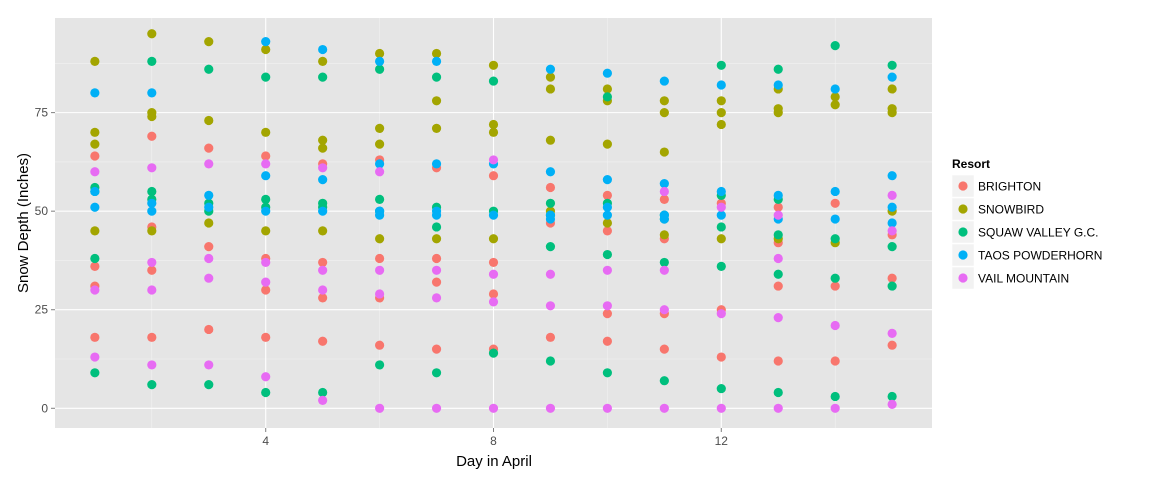  I want to click on x-tick-label: 4, so click(265, 441).